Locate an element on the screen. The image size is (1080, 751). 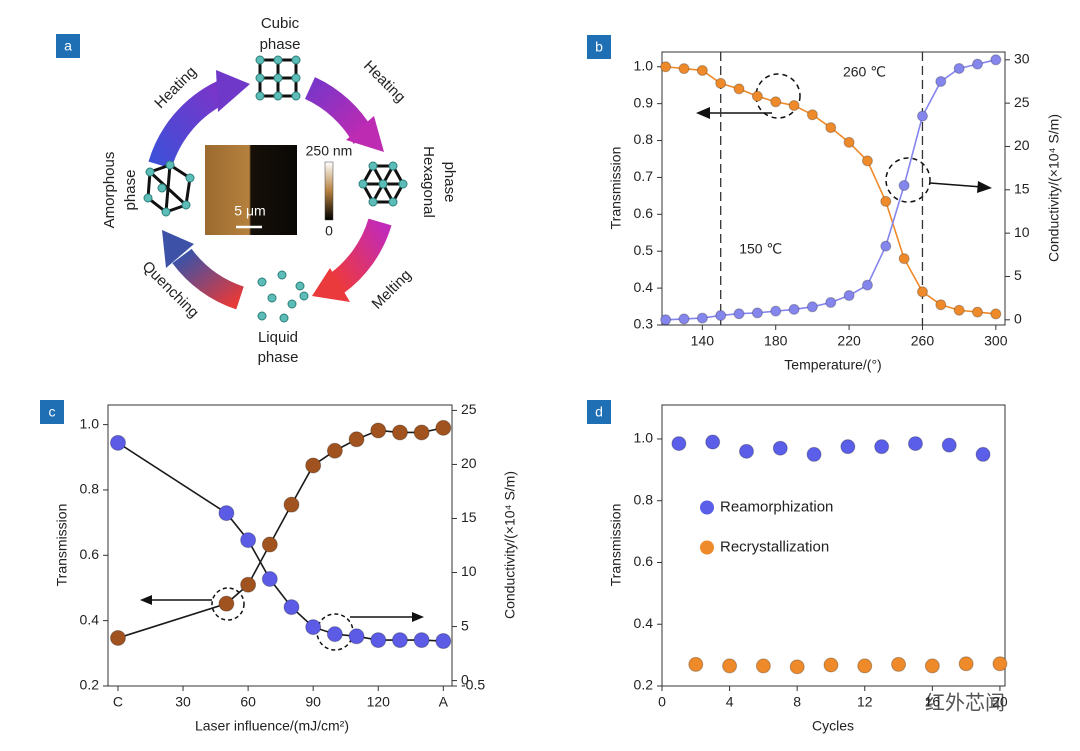
scale-label: 5 μm is located at coordinates (249, 211).